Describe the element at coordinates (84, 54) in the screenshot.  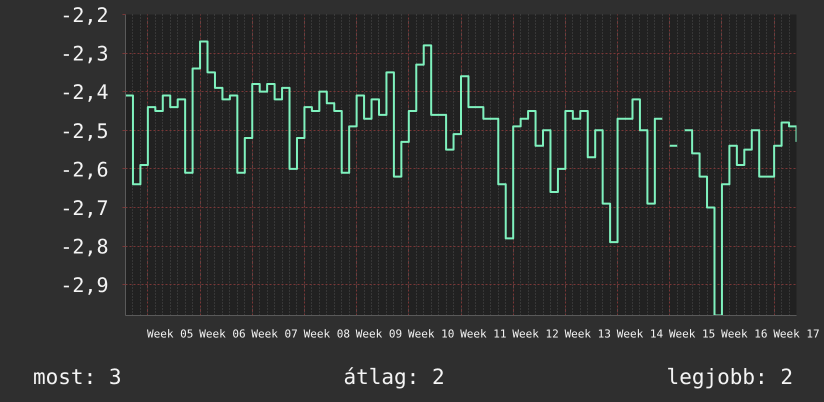
I see `y-tick-label: -2,3` at that location.